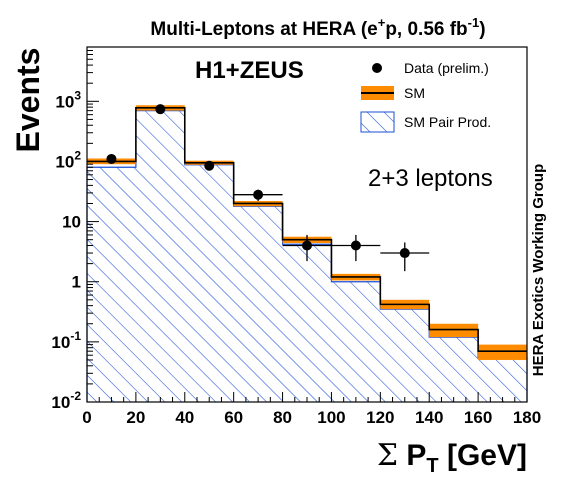 This screenshot has width=567, height=477. Describe the element at coordinates (414, 93) in the screenshot. I see `legend-sm-label: SM` at that location.